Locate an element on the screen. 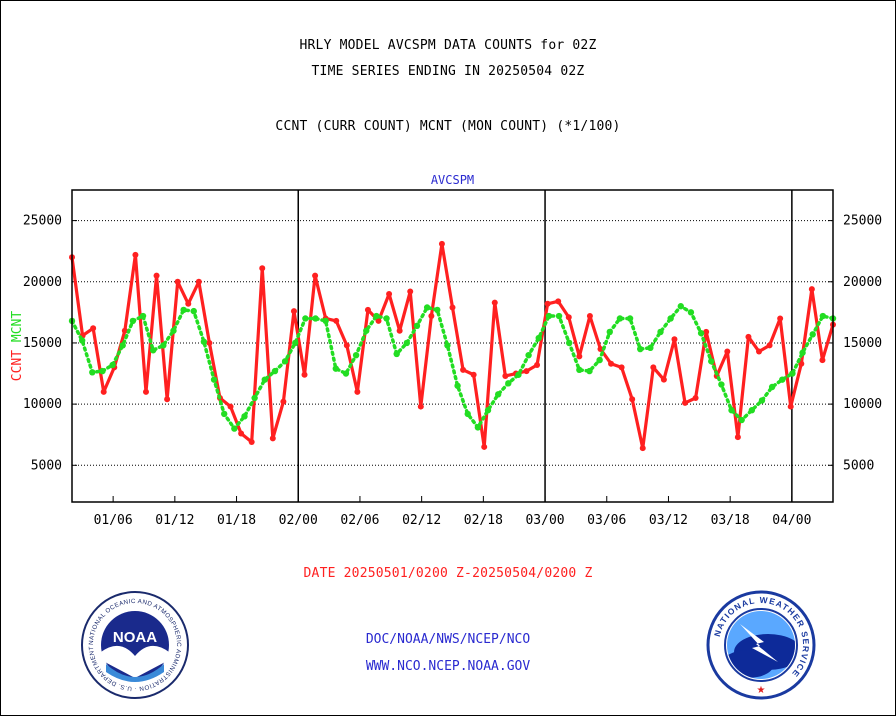 The width and height of the screenshot is (896, 716). date-range-label: DATE 20250501/0200 Z-20250504/0200 Z is located at coordinates (448, 573).